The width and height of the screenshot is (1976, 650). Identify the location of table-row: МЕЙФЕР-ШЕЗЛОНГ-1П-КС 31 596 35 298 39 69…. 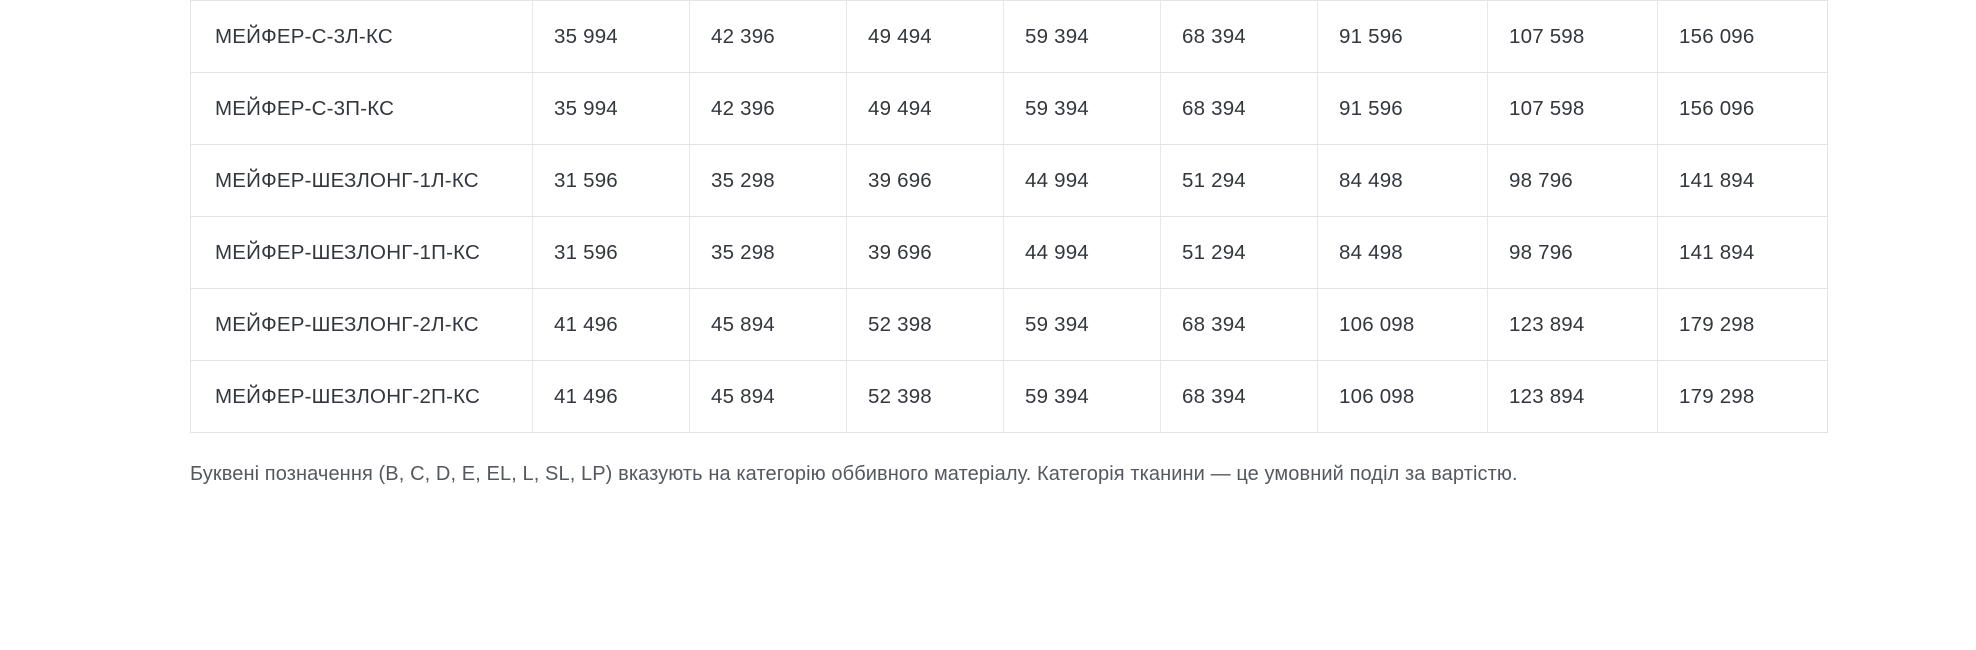
(1009, 252).